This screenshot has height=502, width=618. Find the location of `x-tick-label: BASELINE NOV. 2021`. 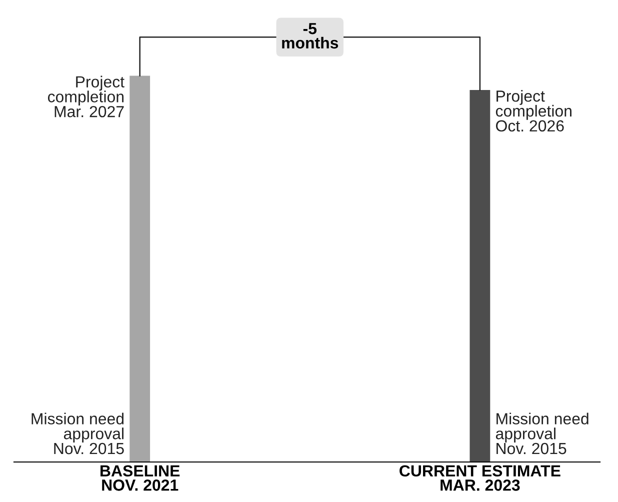

x-tick-label: BASELINE NOV. 2021 is located at coordinates (140, 478).